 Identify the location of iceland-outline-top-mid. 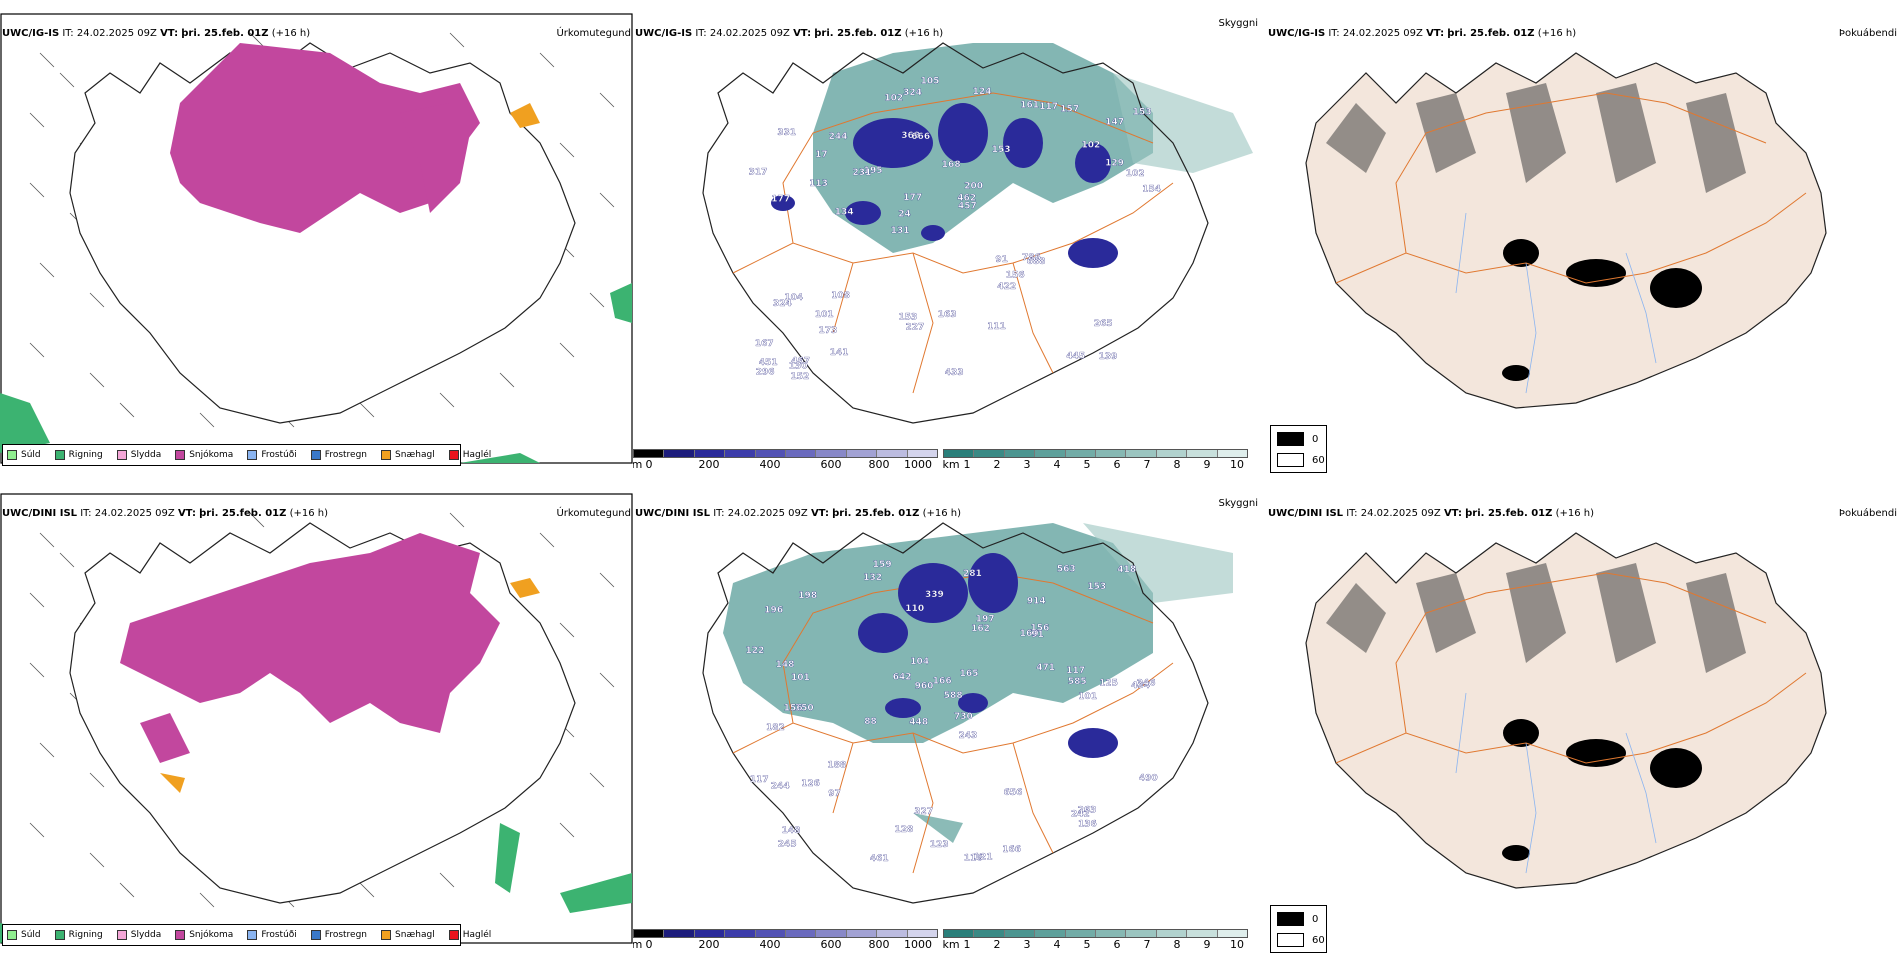
(955, 233).